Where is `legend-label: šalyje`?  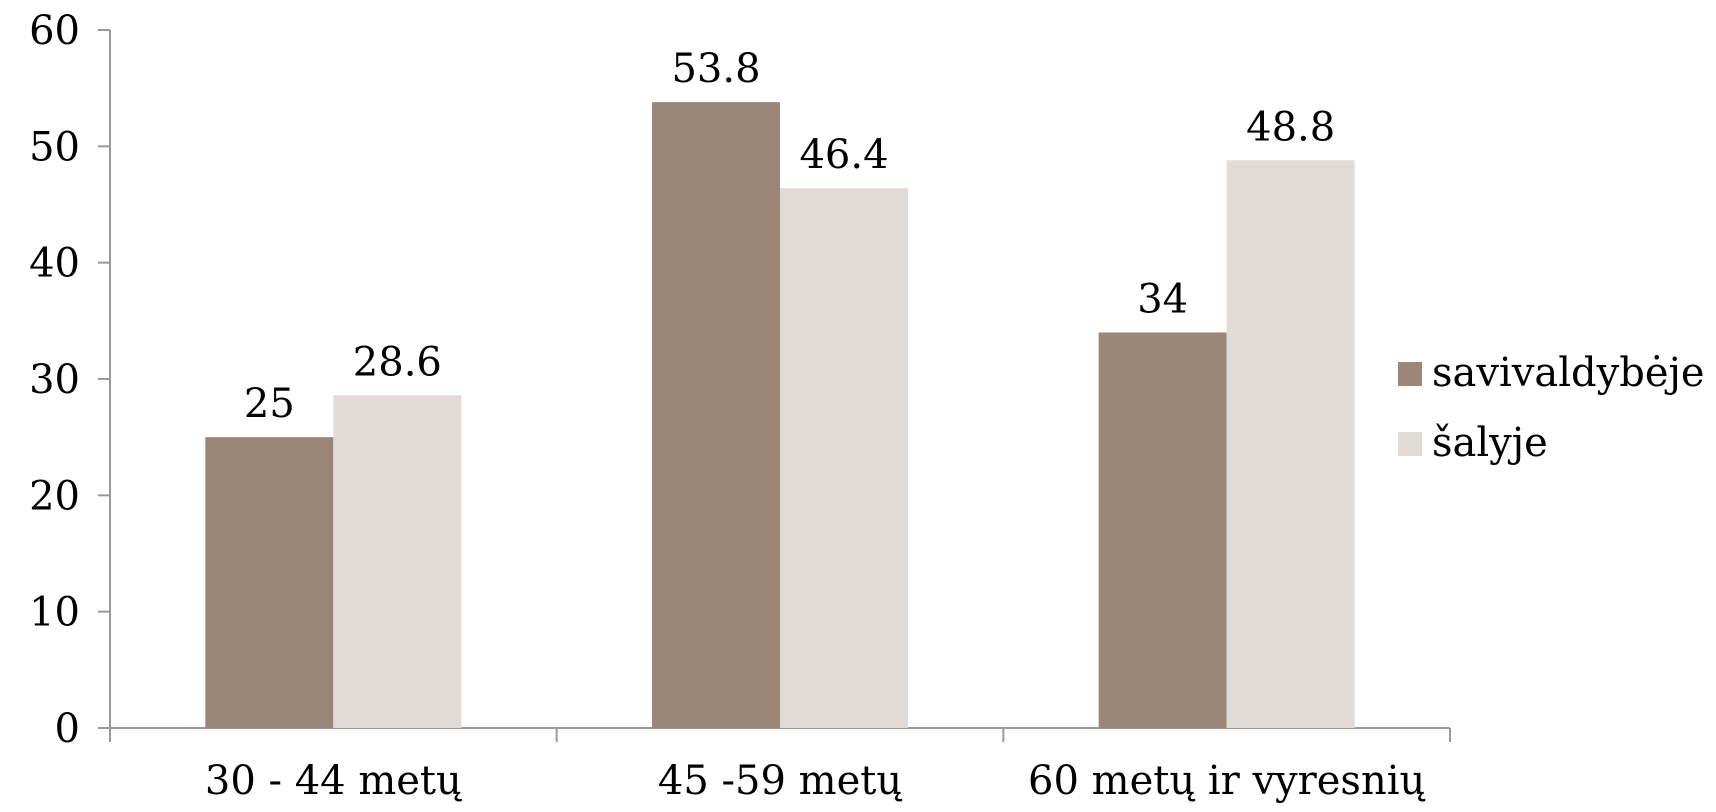 legend-label: šalyje is located at coordinates (1490, 443).